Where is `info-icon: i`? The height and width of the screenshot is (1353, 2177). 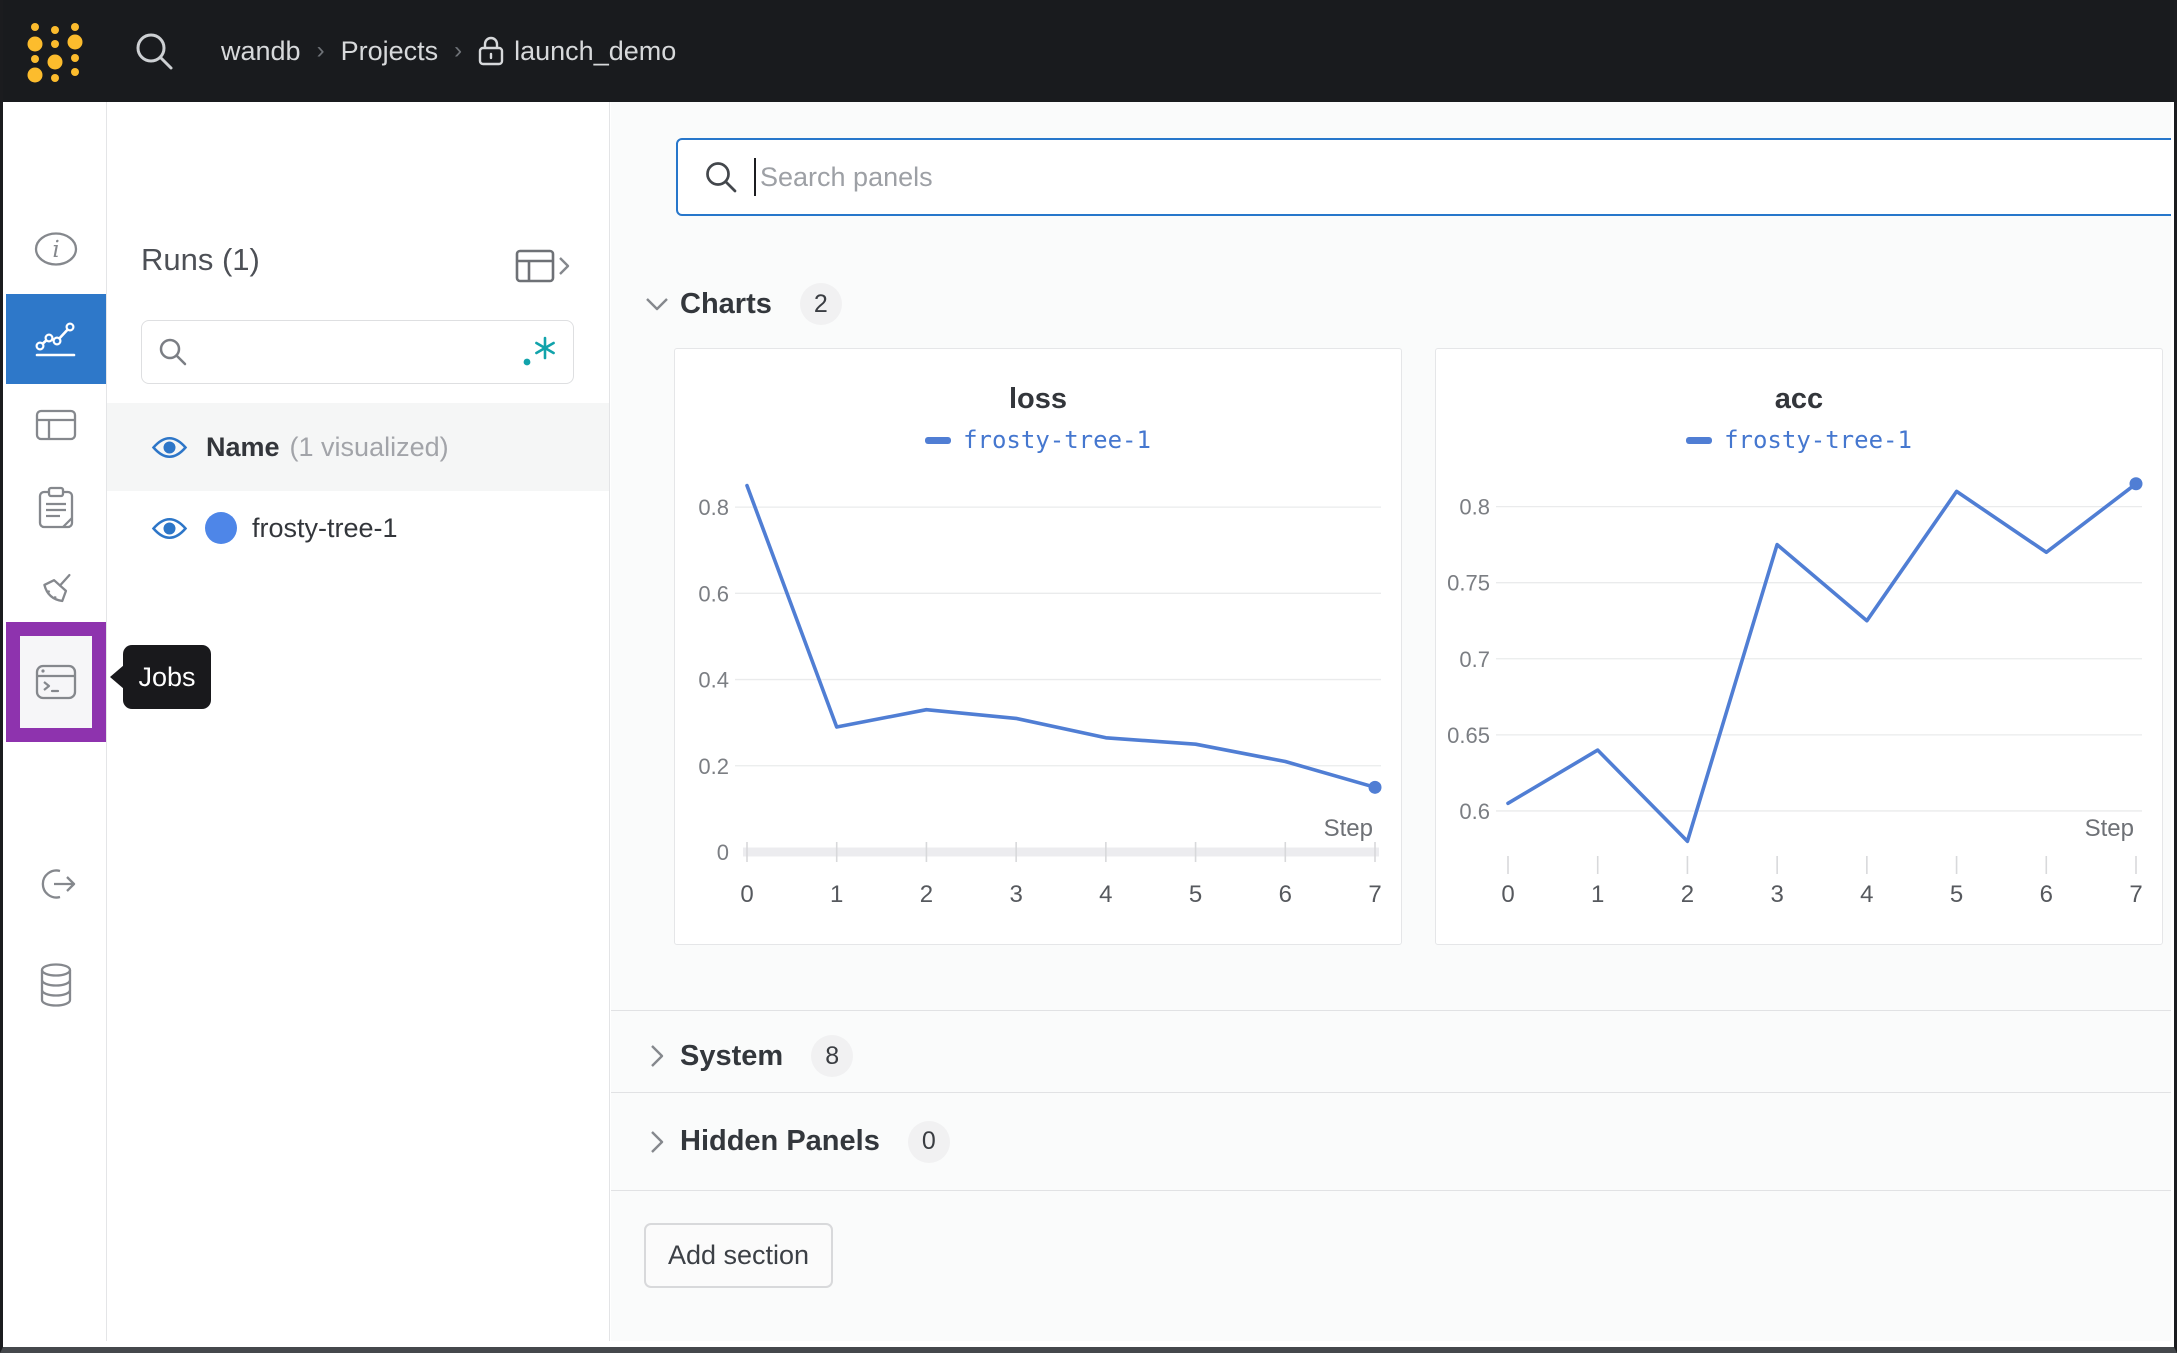 info-icon: i is located at coordinates (56, 249).